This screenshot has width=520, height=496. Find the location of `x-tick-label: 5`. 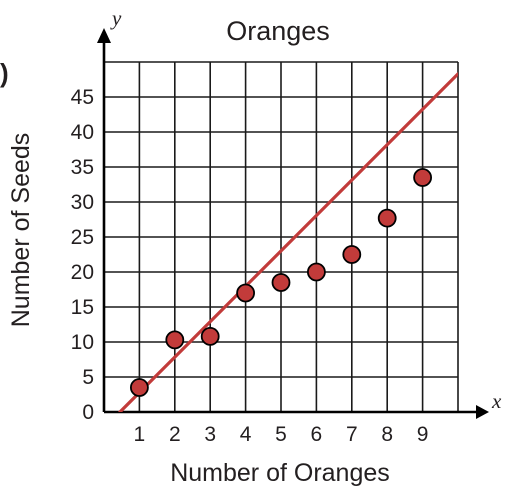

x-tick-label: 5 is located at coordinates (281, 434).